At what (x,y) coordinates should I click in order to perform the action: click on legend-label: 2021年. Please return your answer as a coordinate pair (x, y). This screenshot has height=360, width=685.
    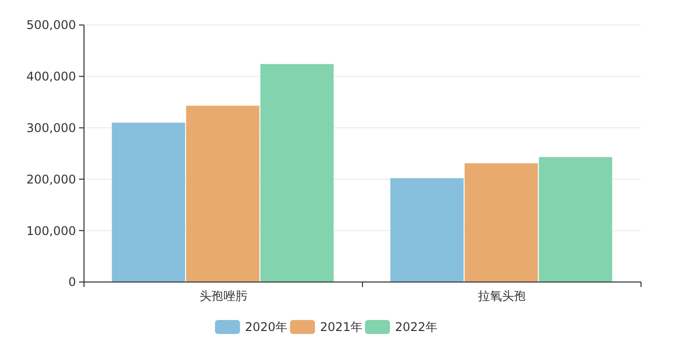
    Looking at the image, I should click on (341, 327).